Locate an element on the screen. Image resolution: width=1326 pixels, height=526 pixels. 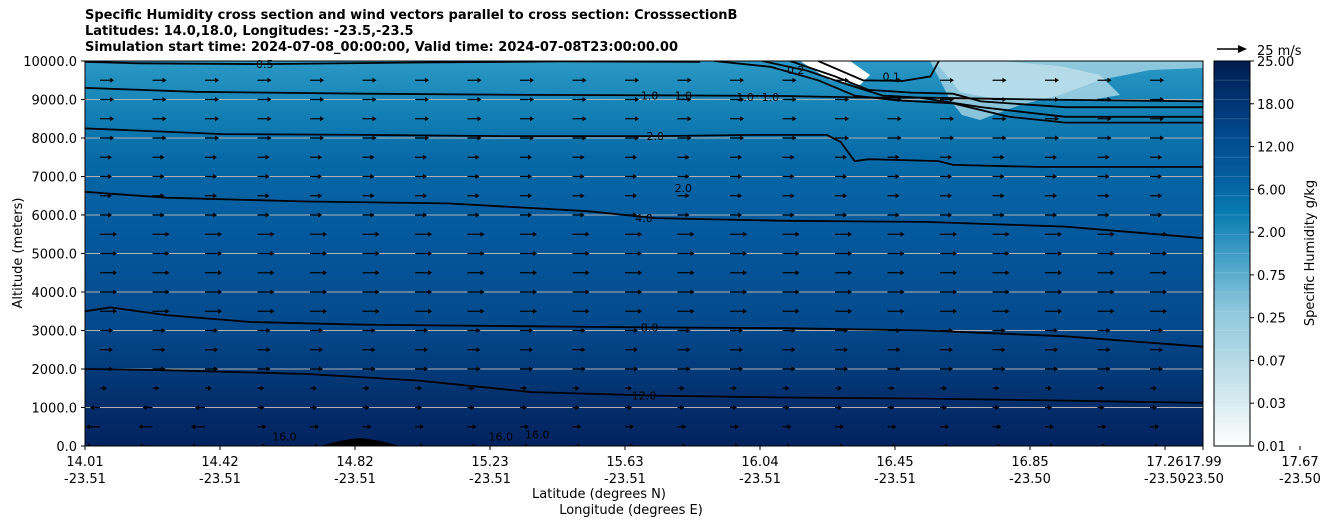
y-tick-label: 0.0 is located at coordinates (66, 447).